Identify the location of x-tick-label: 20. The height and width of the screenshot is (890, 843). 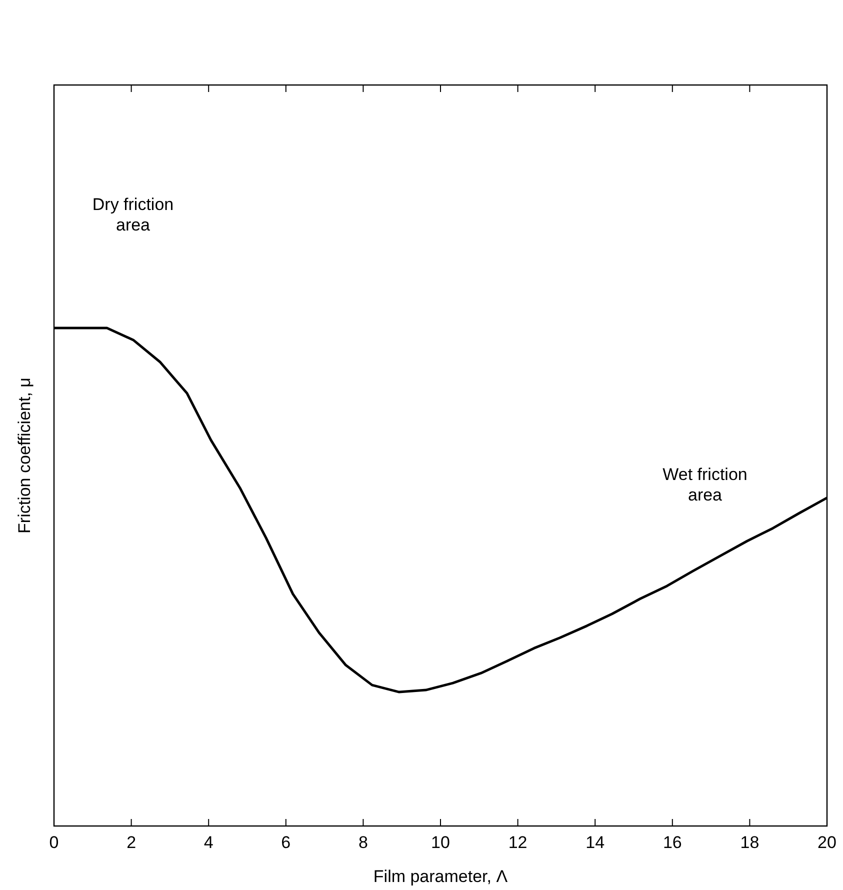
(827, 842).